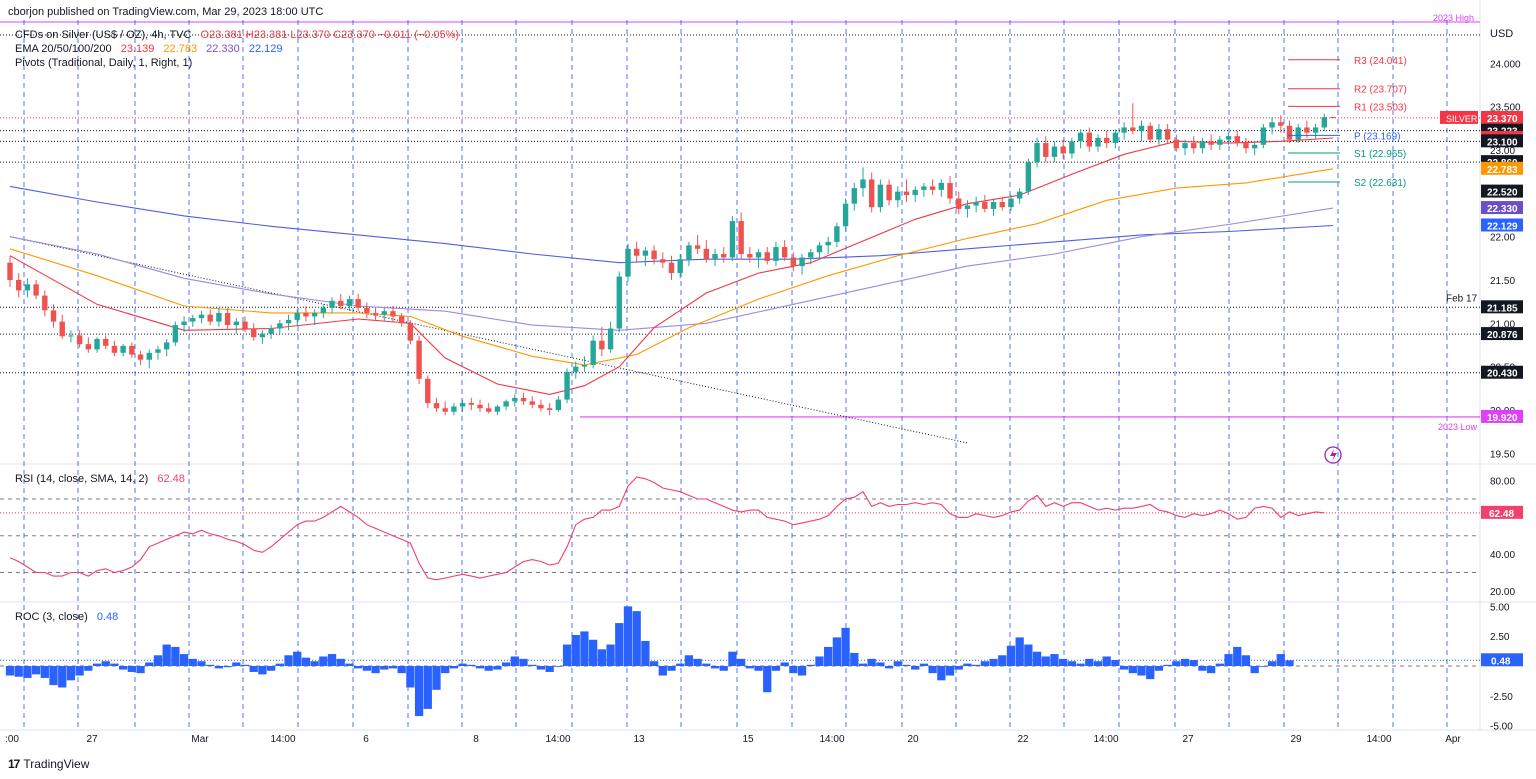  What do you see at coordinates (1502, 151) in the screenshot?
I see `price-tick-label: 23.00` at bounding box center [1502, 151].